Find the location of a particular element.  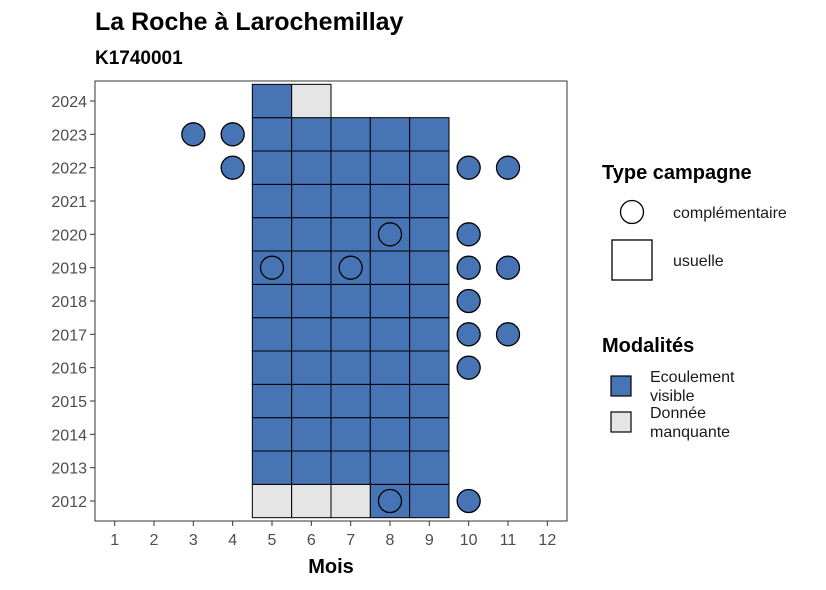

y-tick-label: 2019 is located at coordinates (69, 269).